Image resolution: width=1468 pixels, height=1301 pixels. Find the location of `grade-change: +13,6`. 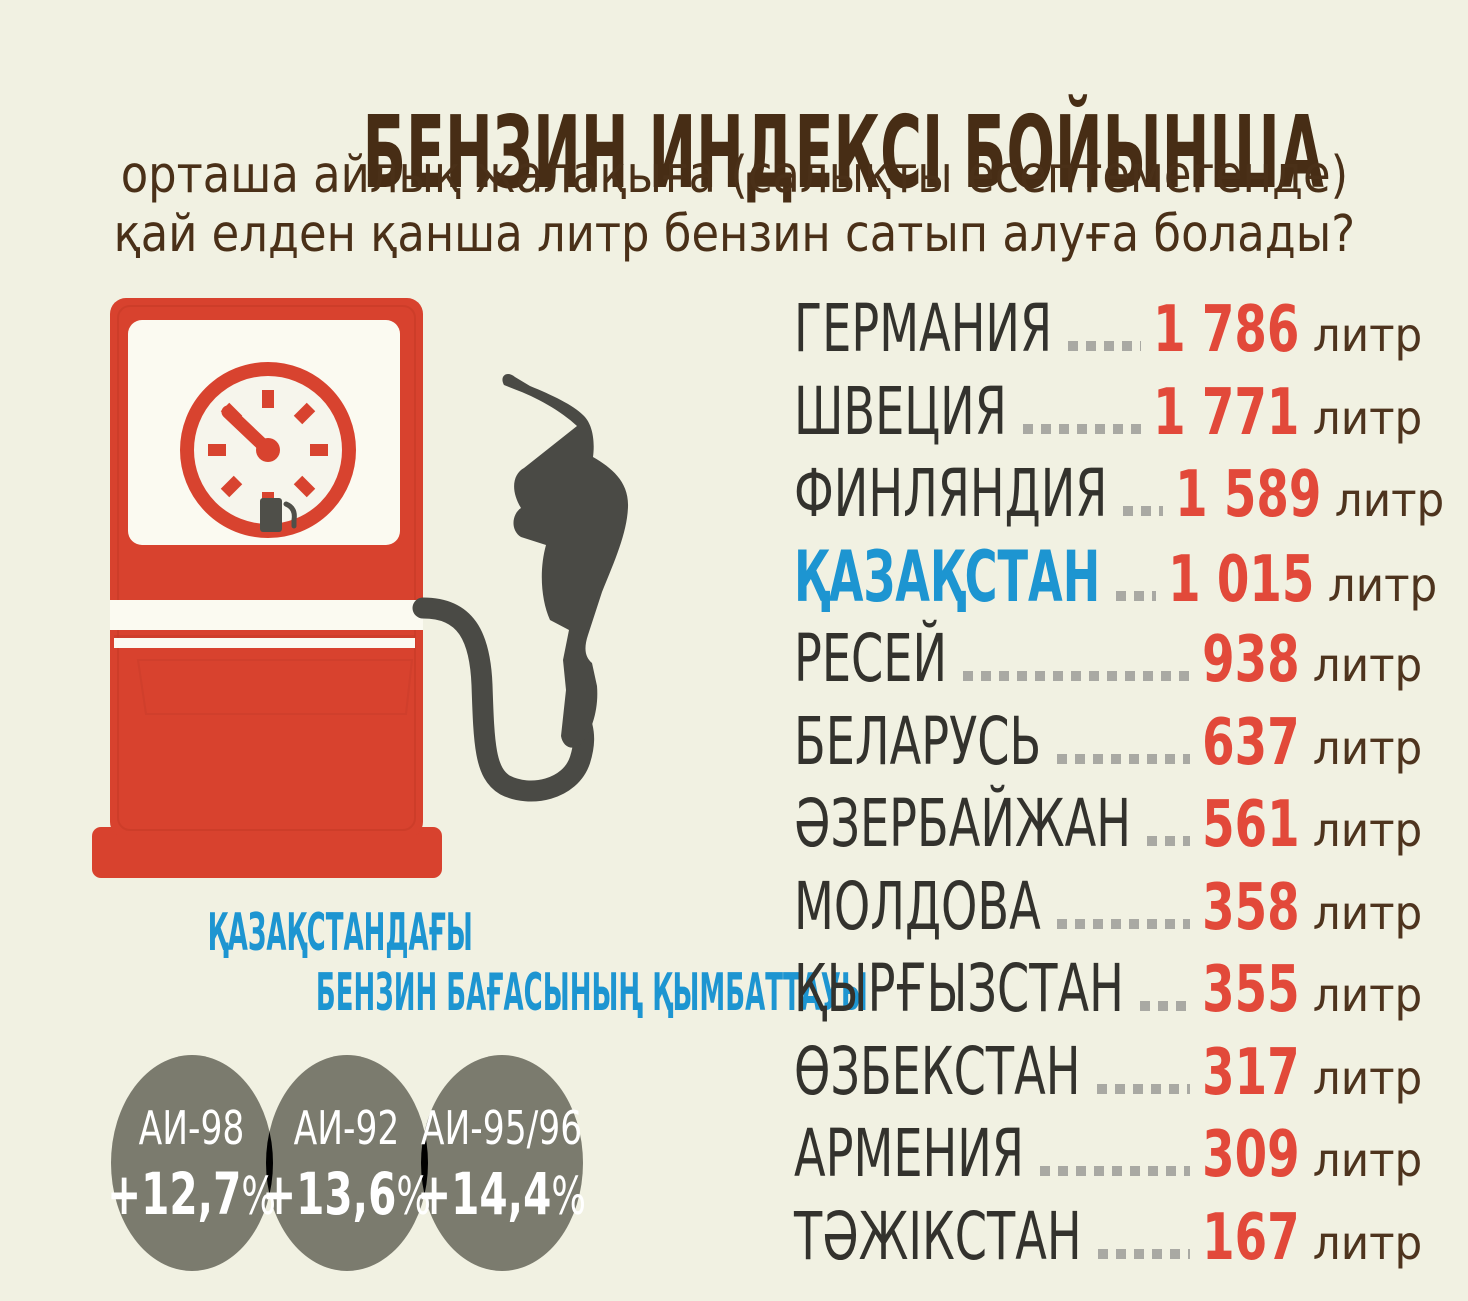

grade-change: +13,6 is located at coordinates (329, 1194).